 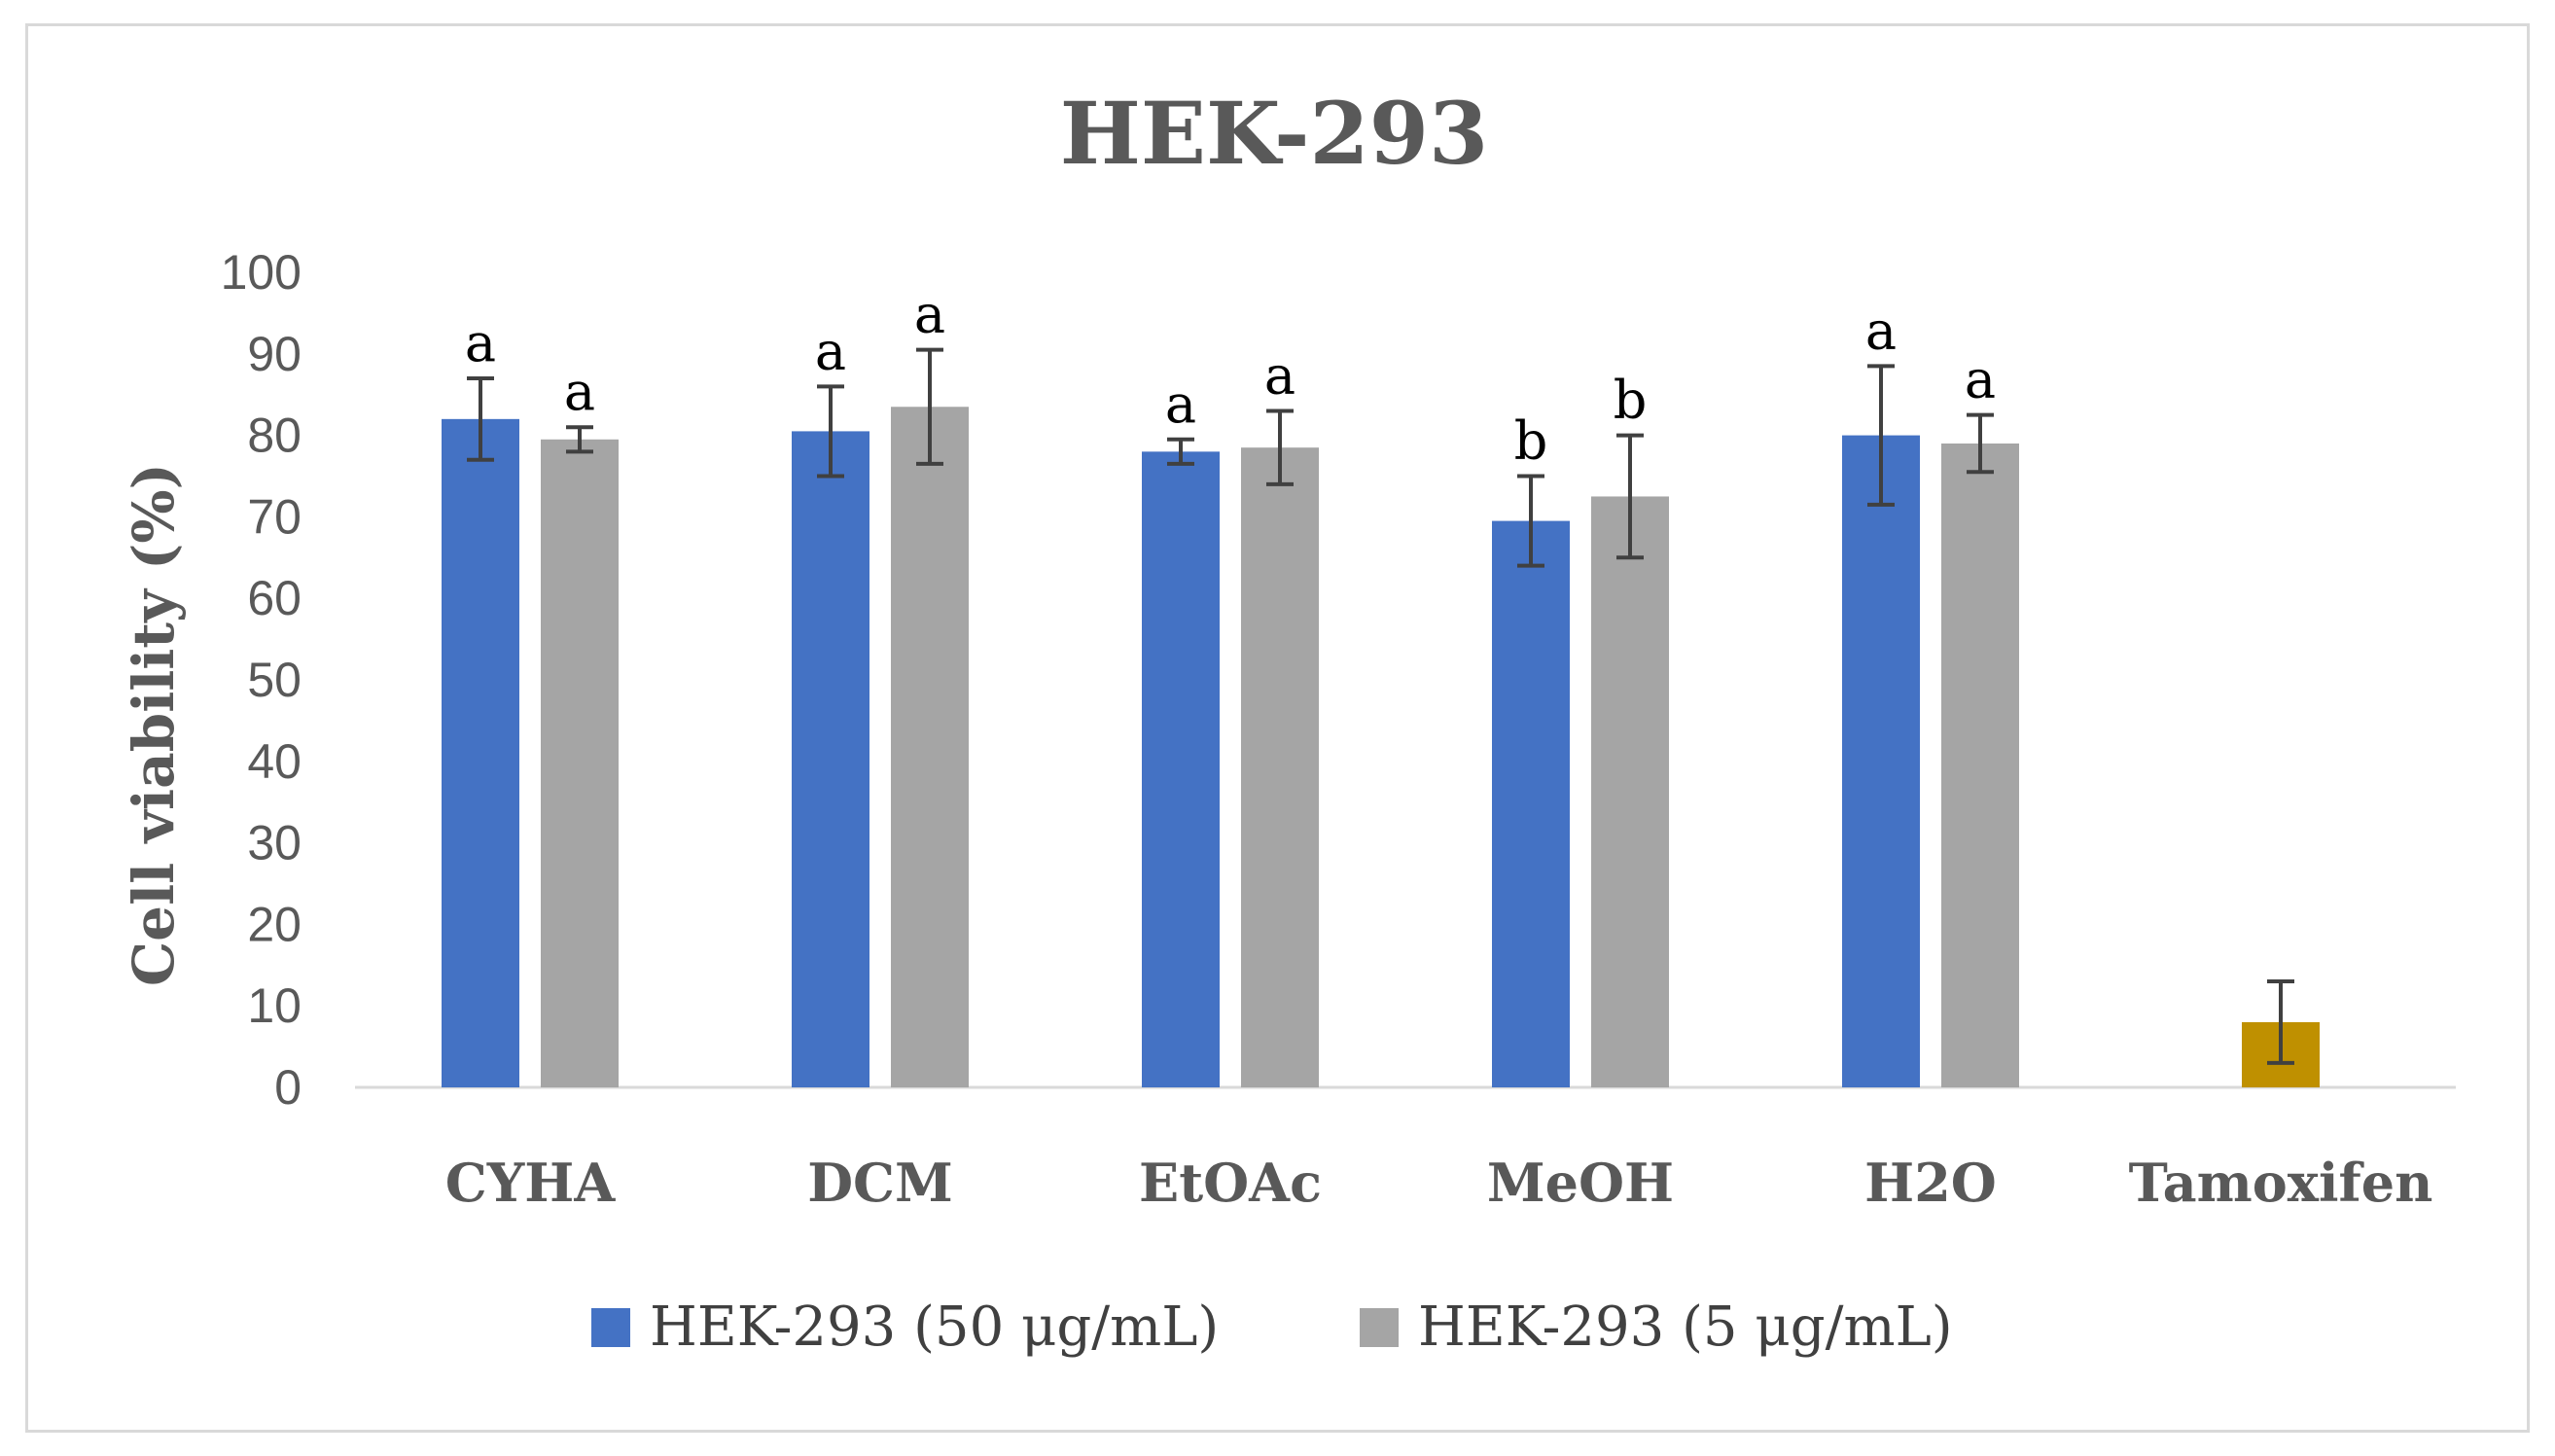 What do you see at coordinates (274, 516) in the screenshot?
I see `y-tick-label: 70` at bounding box center [274, 516].